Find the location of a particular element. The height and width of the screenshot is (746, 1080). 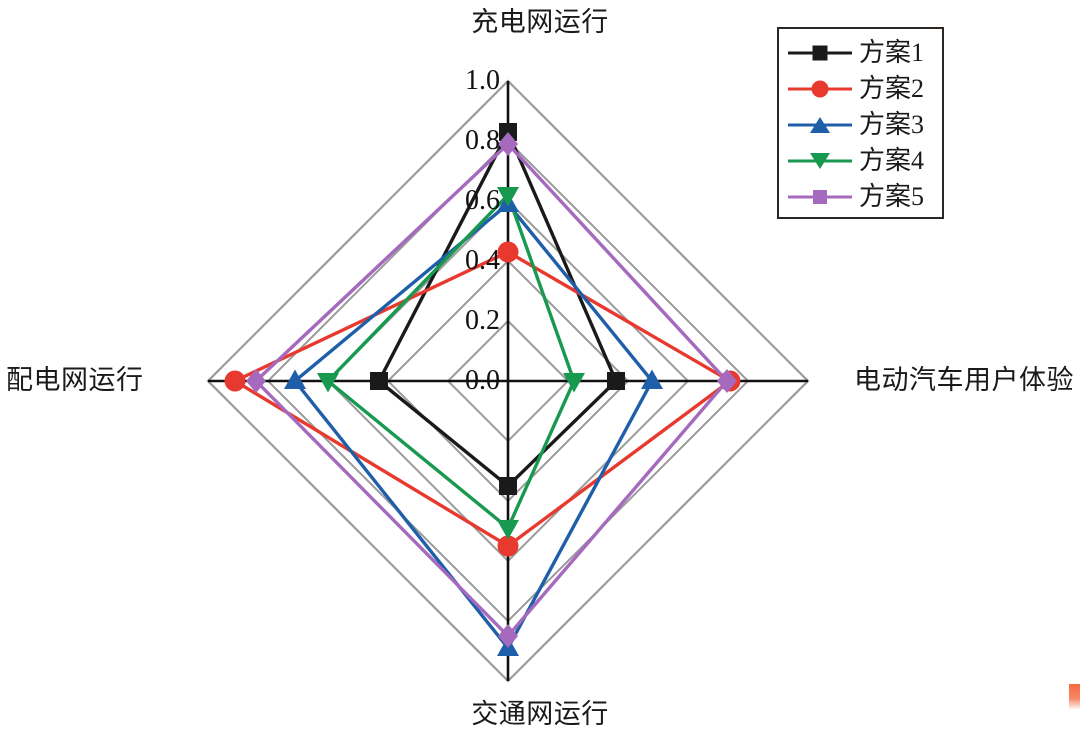

legend-item-2: 方案2 is located at coordinates (860, 89).